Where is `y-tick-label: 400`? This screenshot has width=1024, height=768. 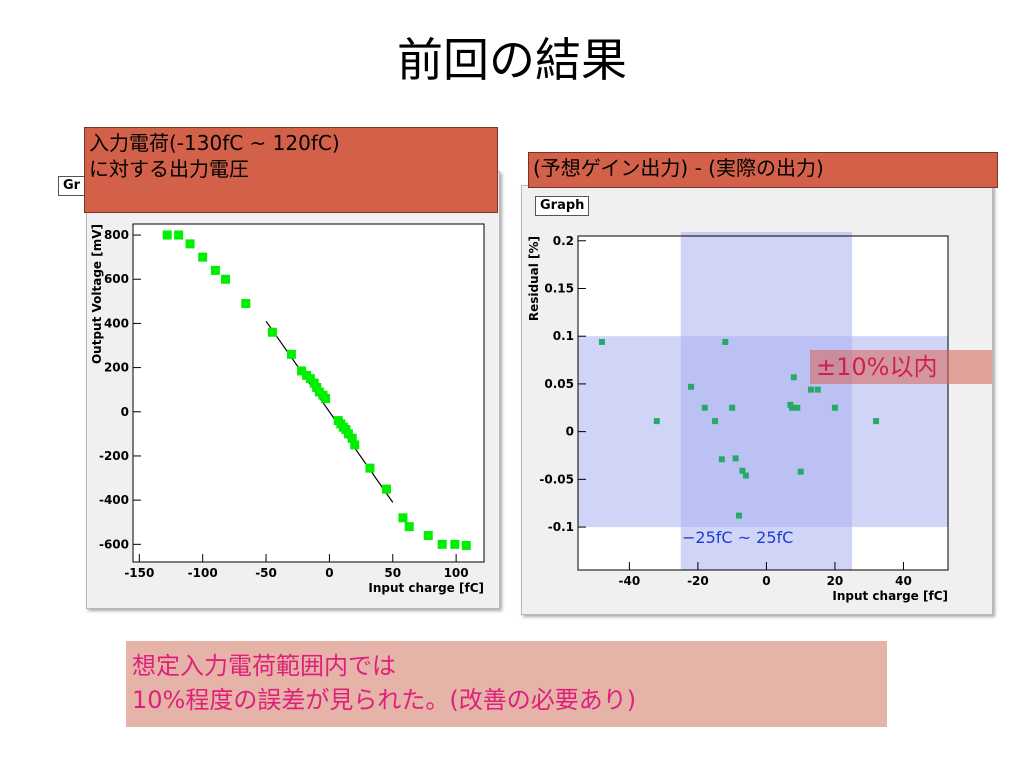
y-tick-label: 400 is located at coordinates (116, 323).